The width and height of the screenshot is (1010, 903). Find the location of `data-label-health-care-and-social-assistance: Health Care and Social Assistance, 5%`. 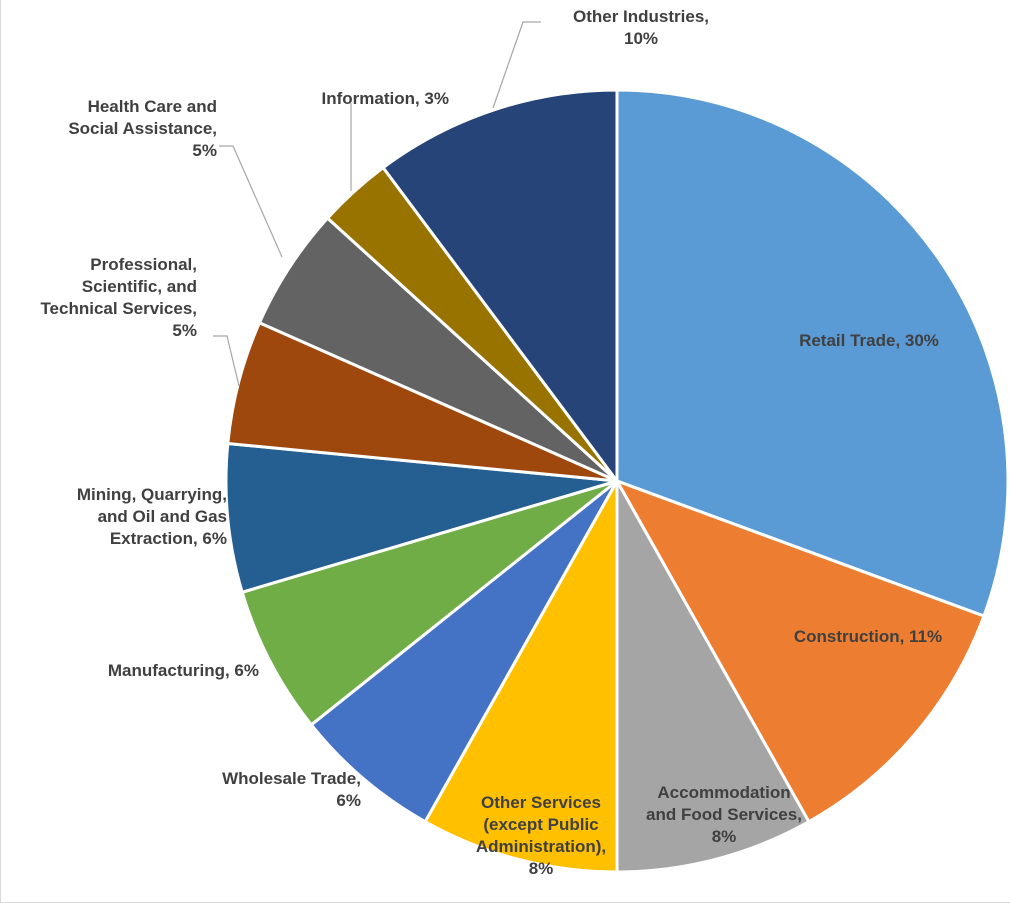

data-label-health-care-and-social-assistance: Health Care and Social Assistance, 5% is located at coordinates (142, 128).